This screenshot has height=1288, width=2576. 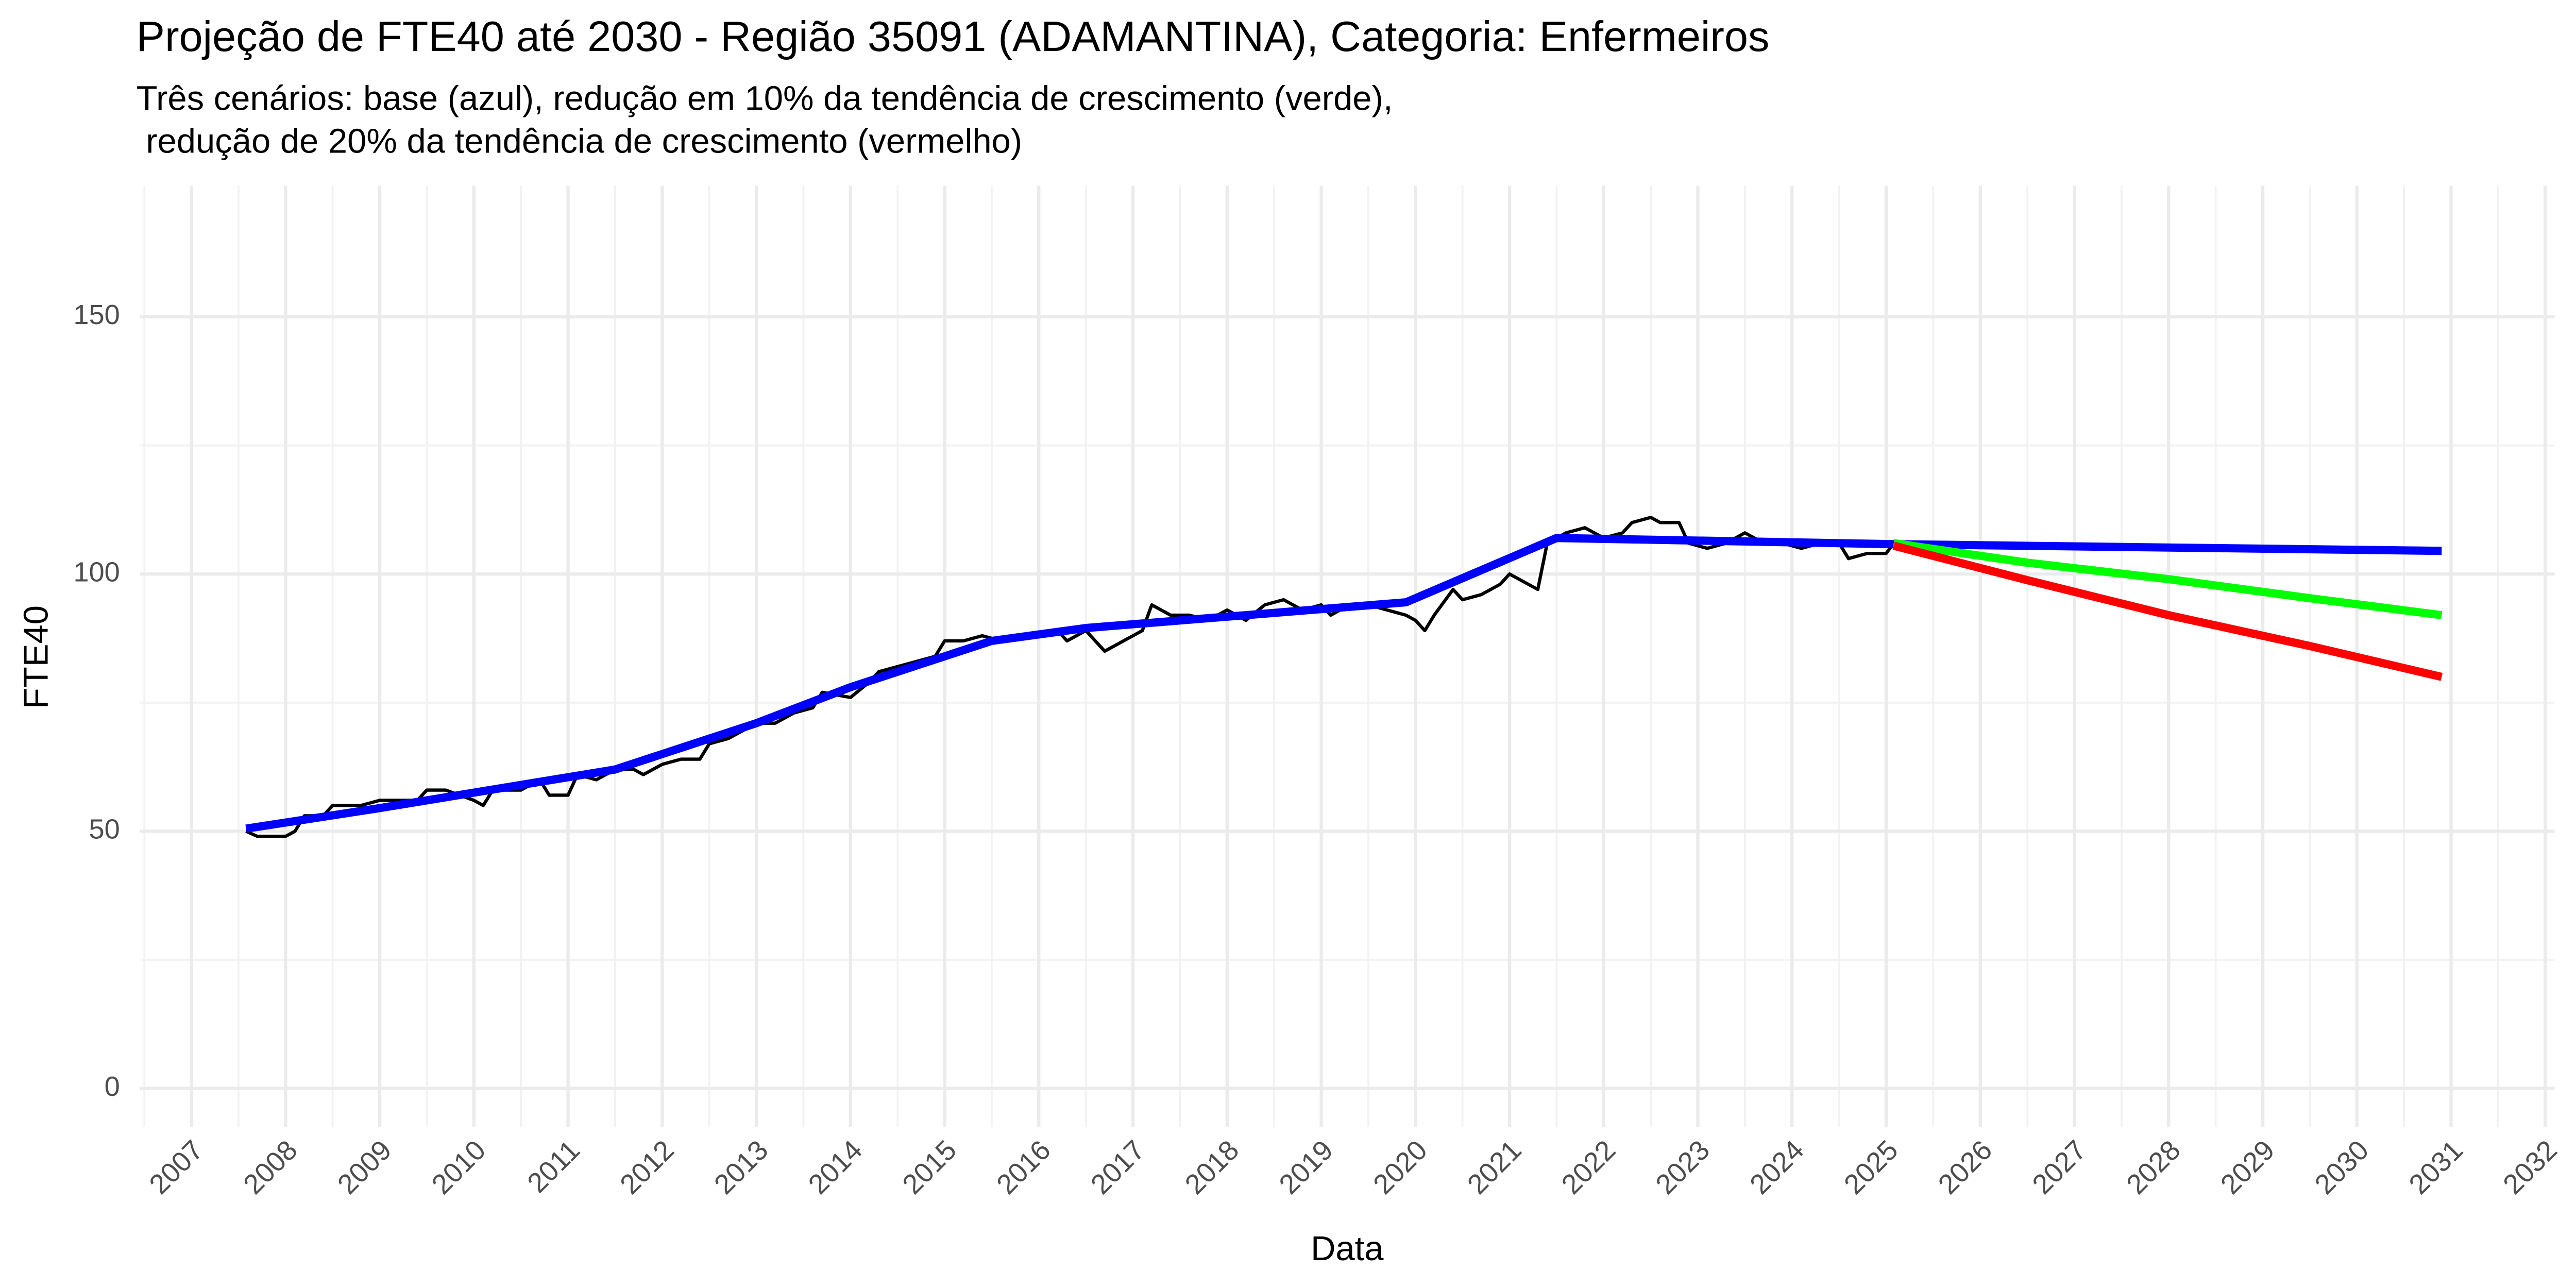 What do you see at coordinates (1347, 1248) in the screenshot?
I see `x-axis-label: Data` at bounding box center [1347, 1248].